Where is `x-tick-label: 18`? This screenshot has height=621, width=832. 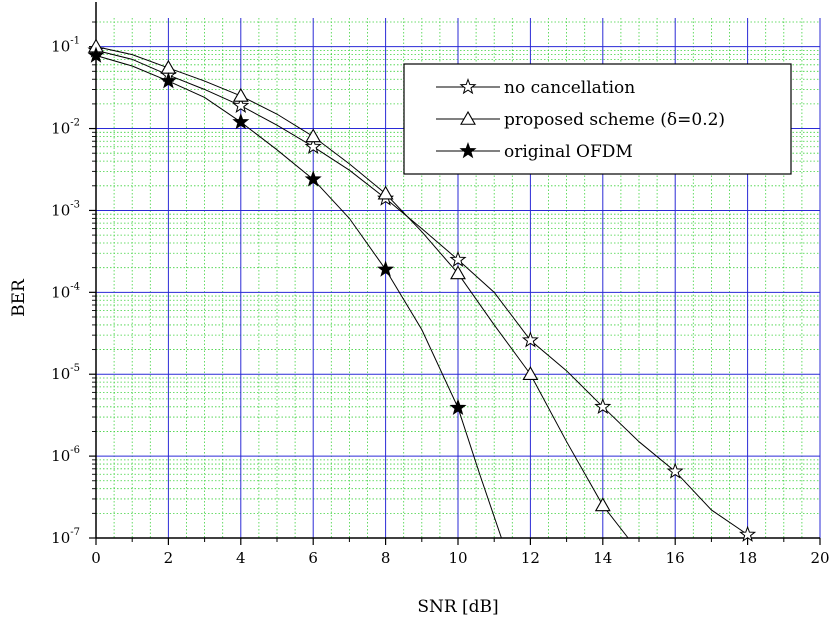 x-tick-label: 18 is located at coordinates (747, 558).